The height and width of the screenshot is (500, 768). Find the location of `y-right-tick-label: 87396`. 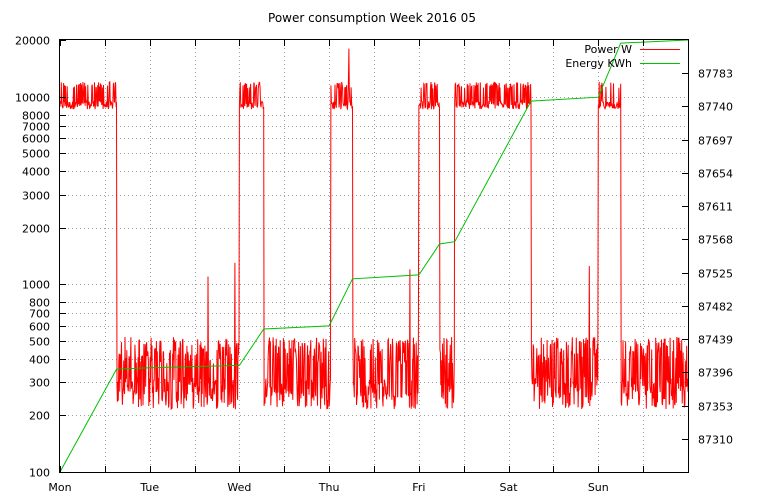

y-right-tick-label: 87396 is located at coordinates (715, 373).